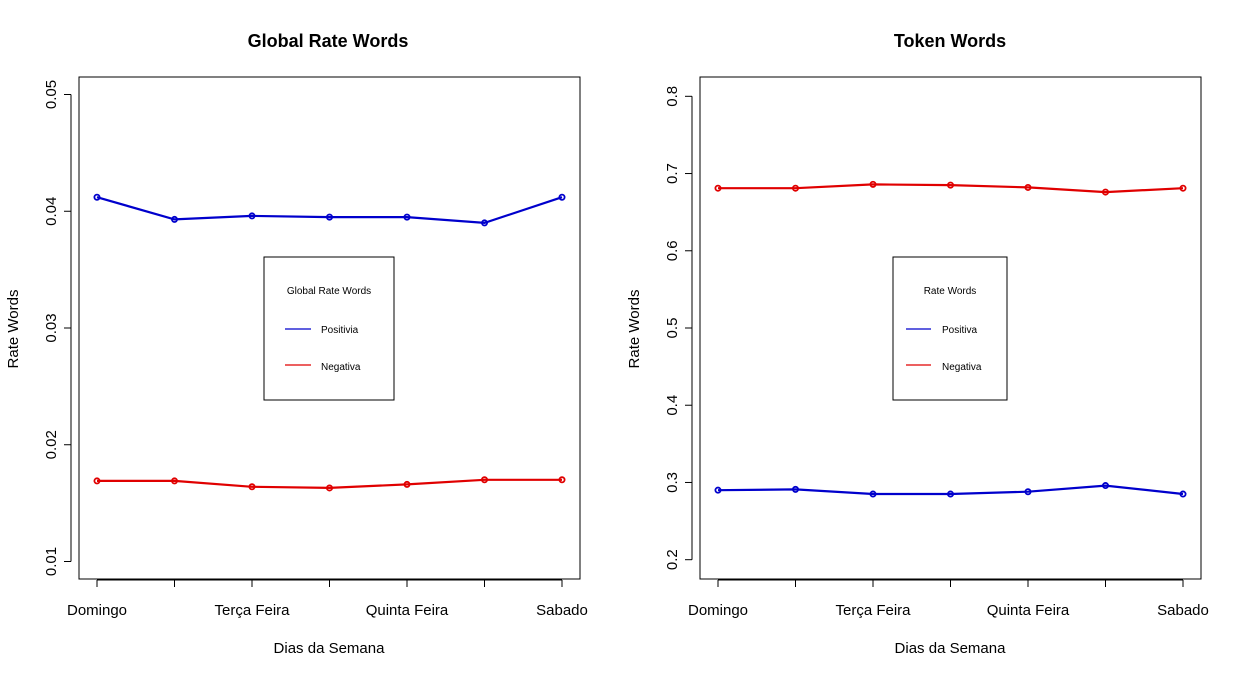 The image size is (1242, 678). I want to click on y-axis: 0.01 0.02 0.03 0.04 0.05, so click(57, 328).